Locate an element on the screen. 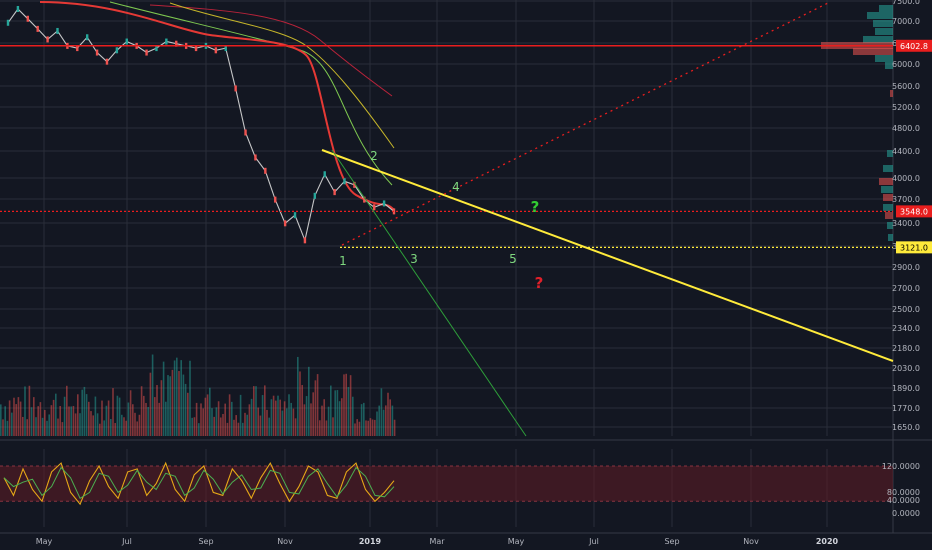 This screenshot has height=550, width=932. oscillator-band is located at coordinates (446, 484).